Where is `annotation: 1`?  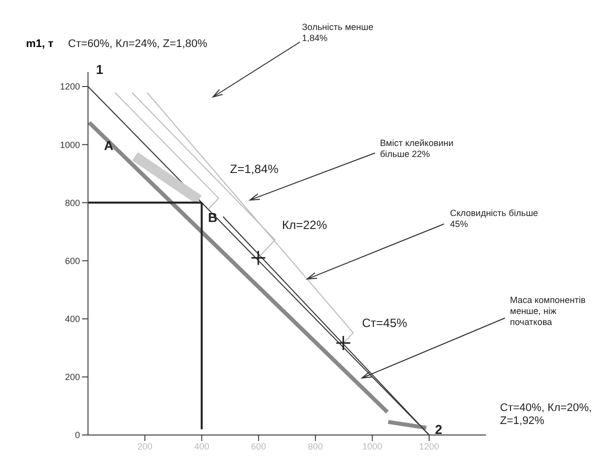
annotation: 1 is located at coordinates (100, 70).